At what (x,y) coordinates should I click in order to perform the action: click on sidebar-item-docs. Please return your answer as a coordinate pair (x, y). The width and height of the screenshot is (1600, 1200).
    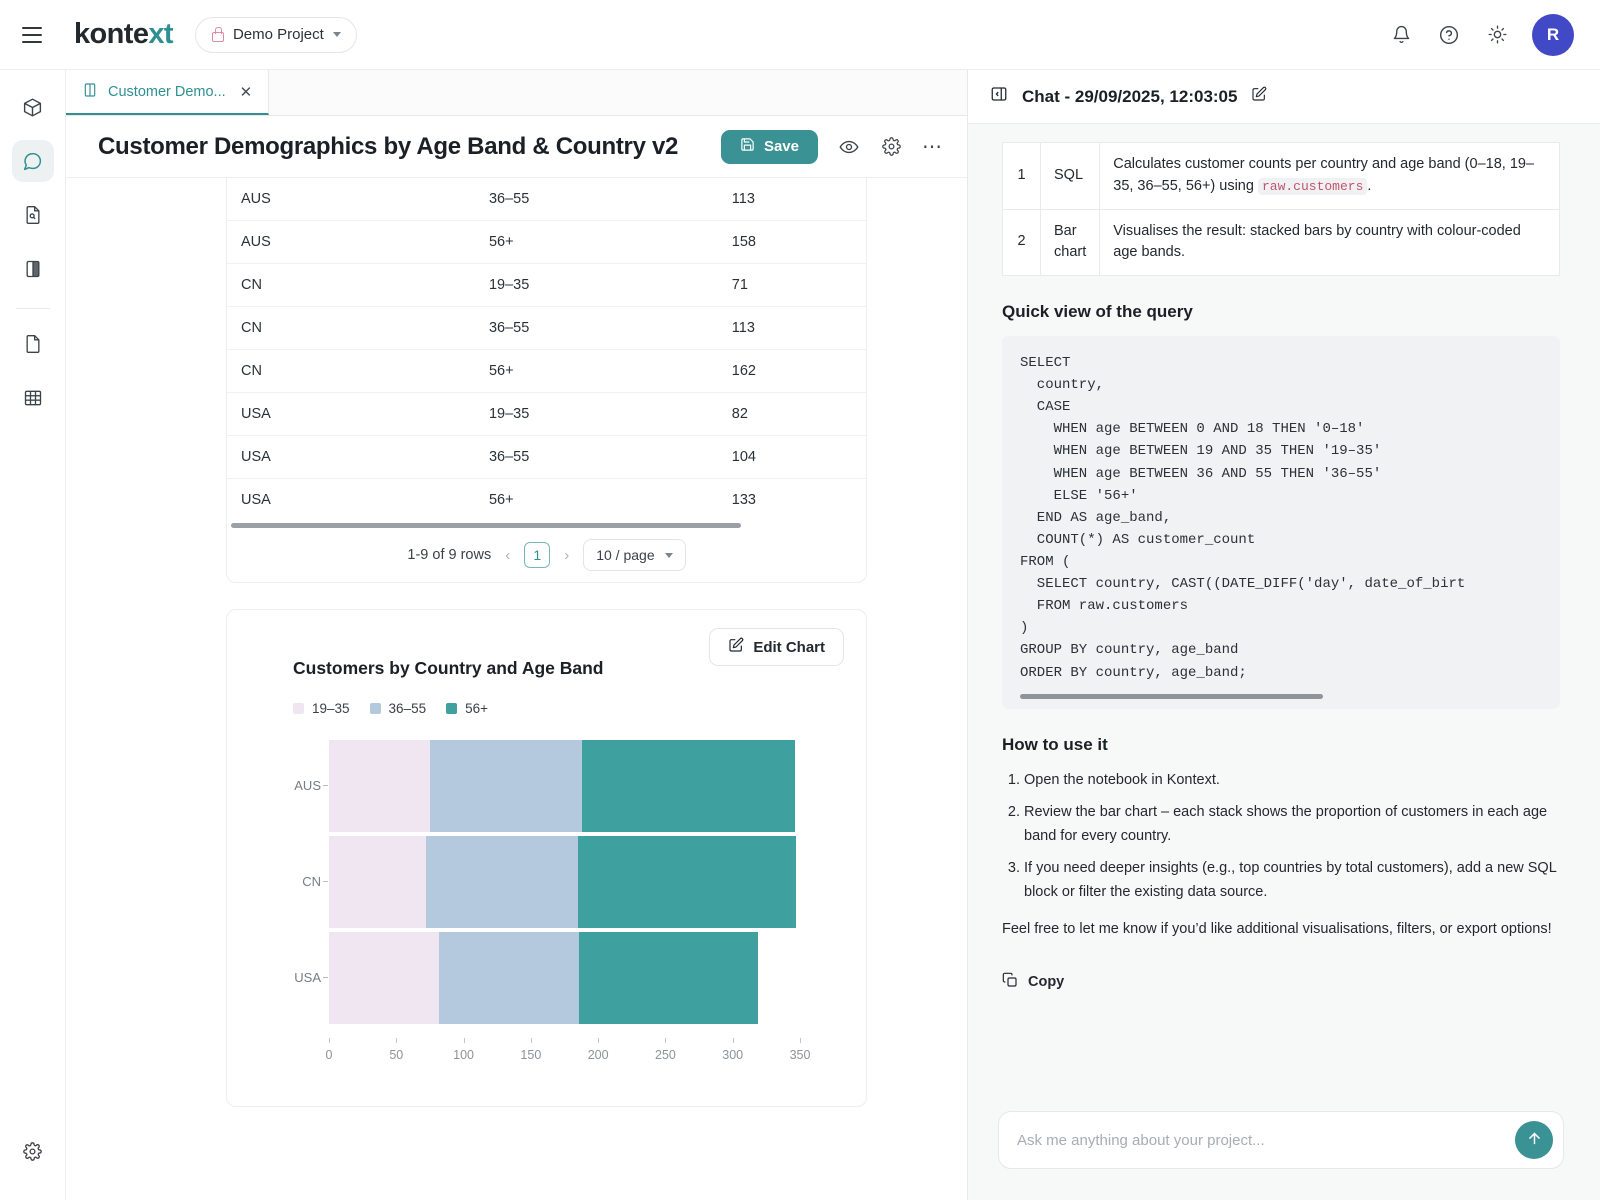
    Looking at the image, I should click on (33, 215).